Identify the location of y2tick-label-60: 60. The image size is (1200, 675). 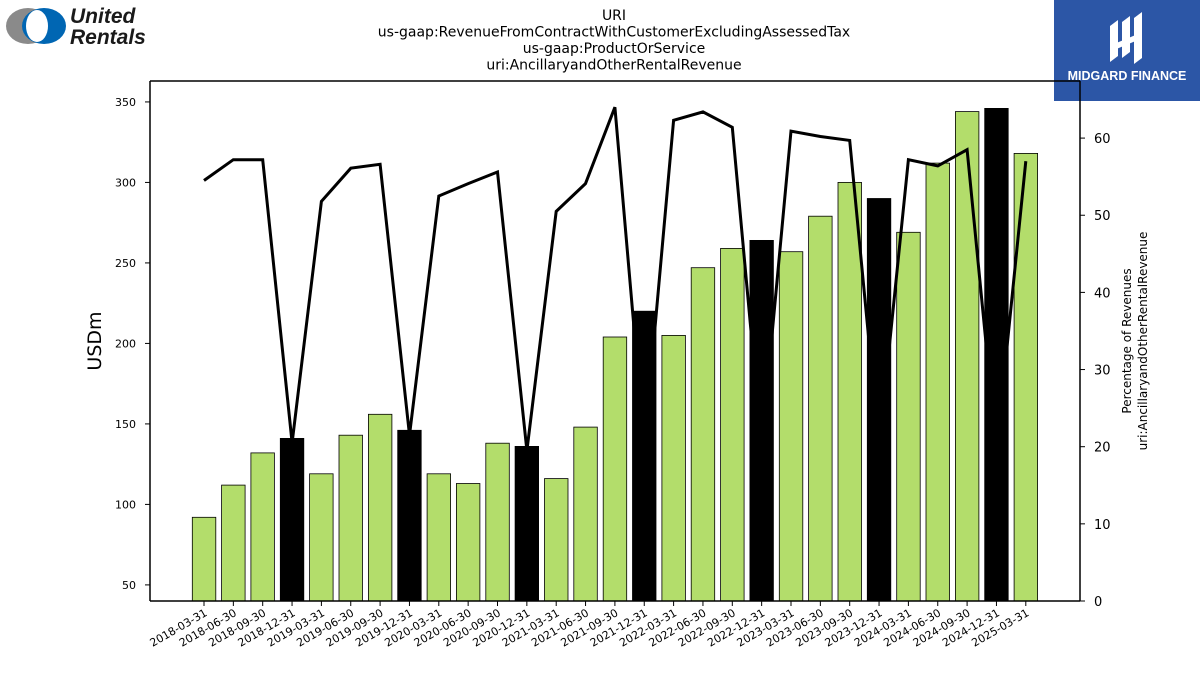
(1102, 139).